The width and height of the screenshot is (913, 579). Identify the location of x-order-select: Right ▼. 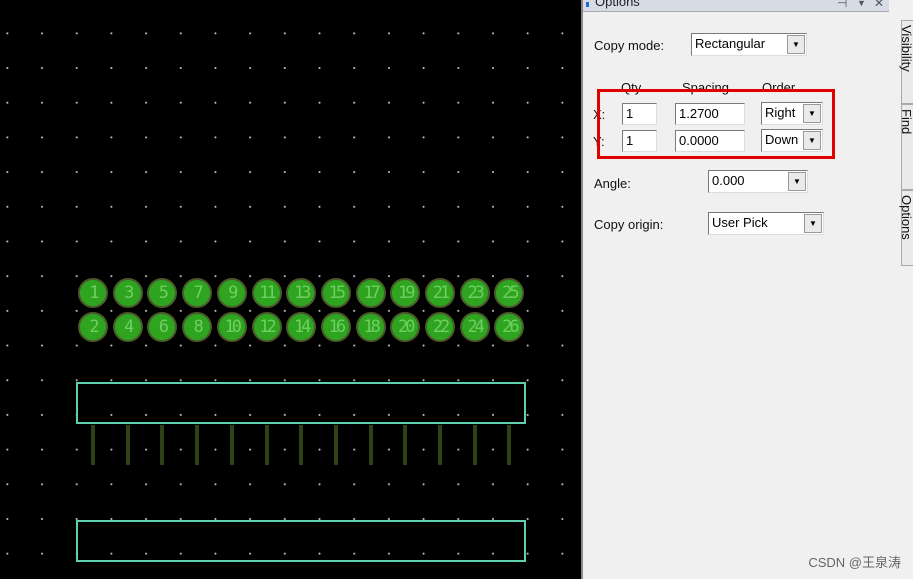
(792, 113).